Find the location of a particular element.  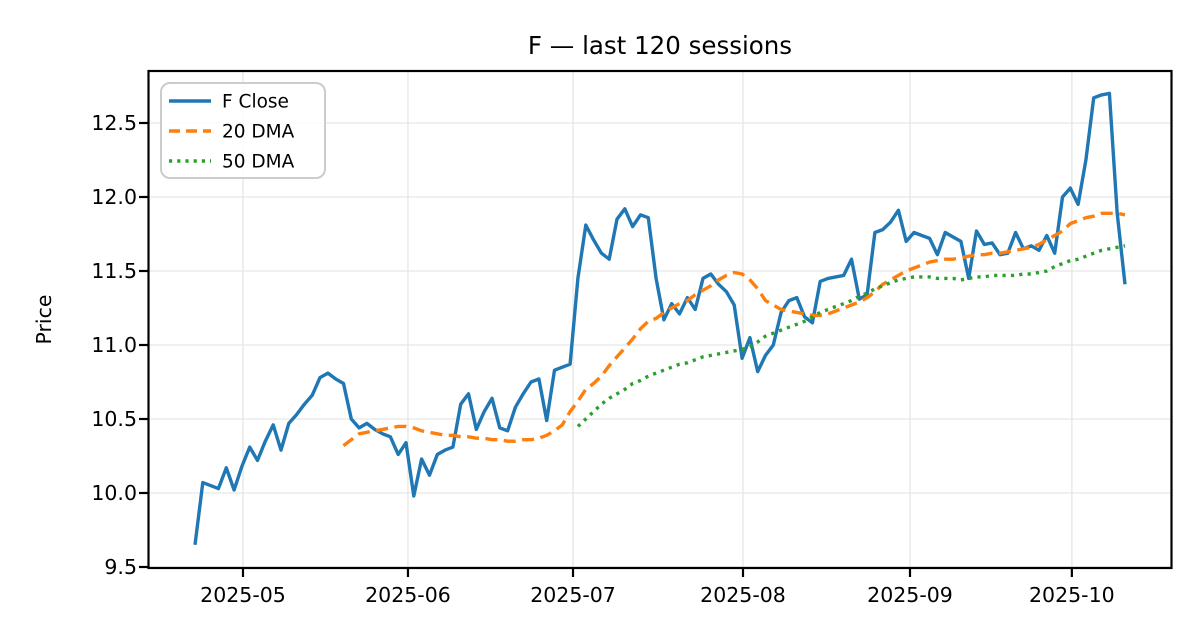

y-tick-label: 11.0 is located at coordinates (114, 345).